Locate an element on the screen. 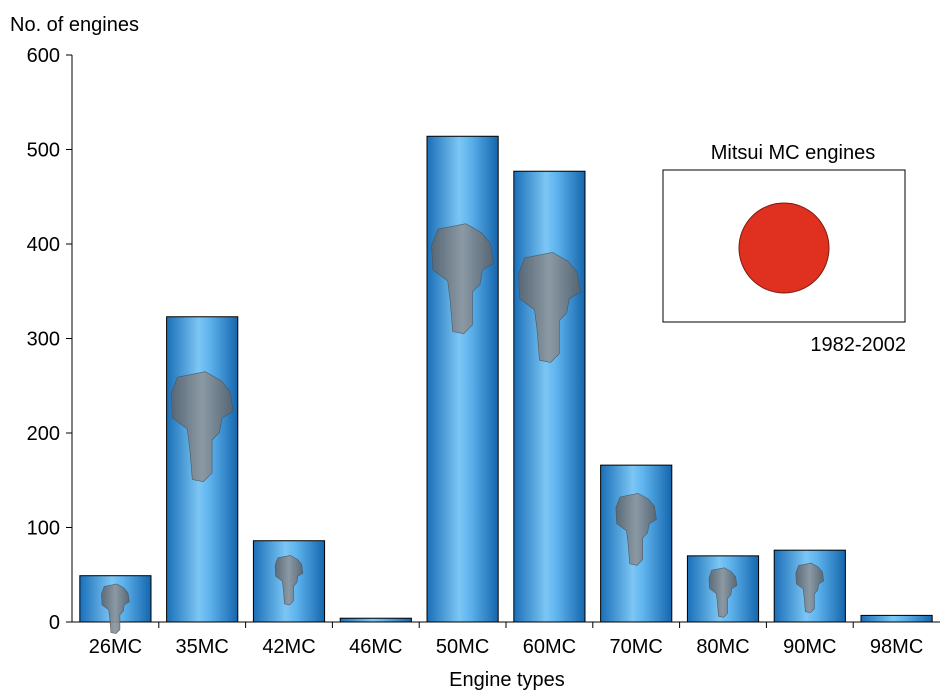 Image resolution: width=943 pixels, height=693 pixels. y-tick-label: 0 is located at coordinates (54, 623).